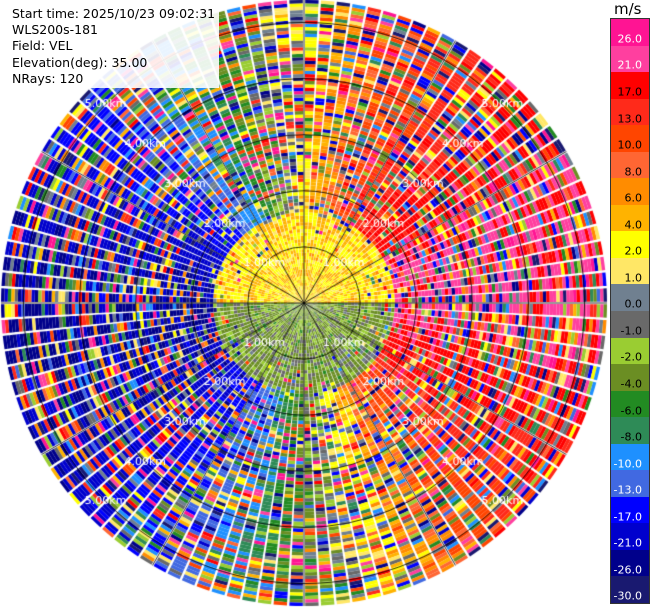 The height and width of the screenshot is (610, 650). I want to click on colorbar-tick-label: 0.0, so click(633, 304).